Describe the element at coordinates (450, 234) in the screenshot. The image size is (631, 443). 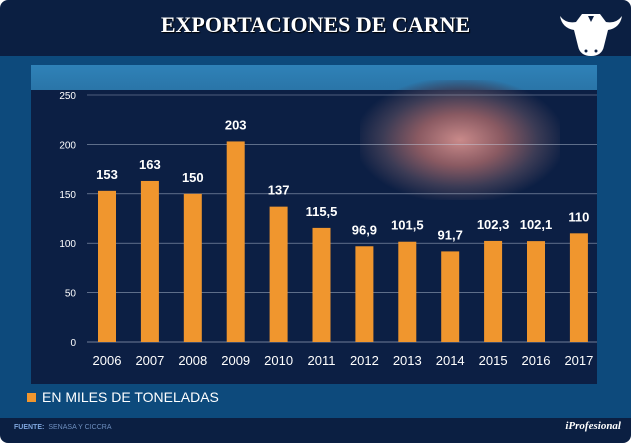
I see `value-label: 91,7` at that location.